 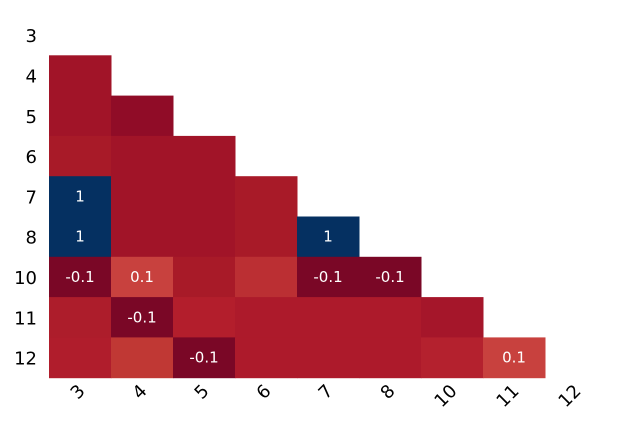 I want to click on y-tick-label: 12, so click(x=25, y=359).